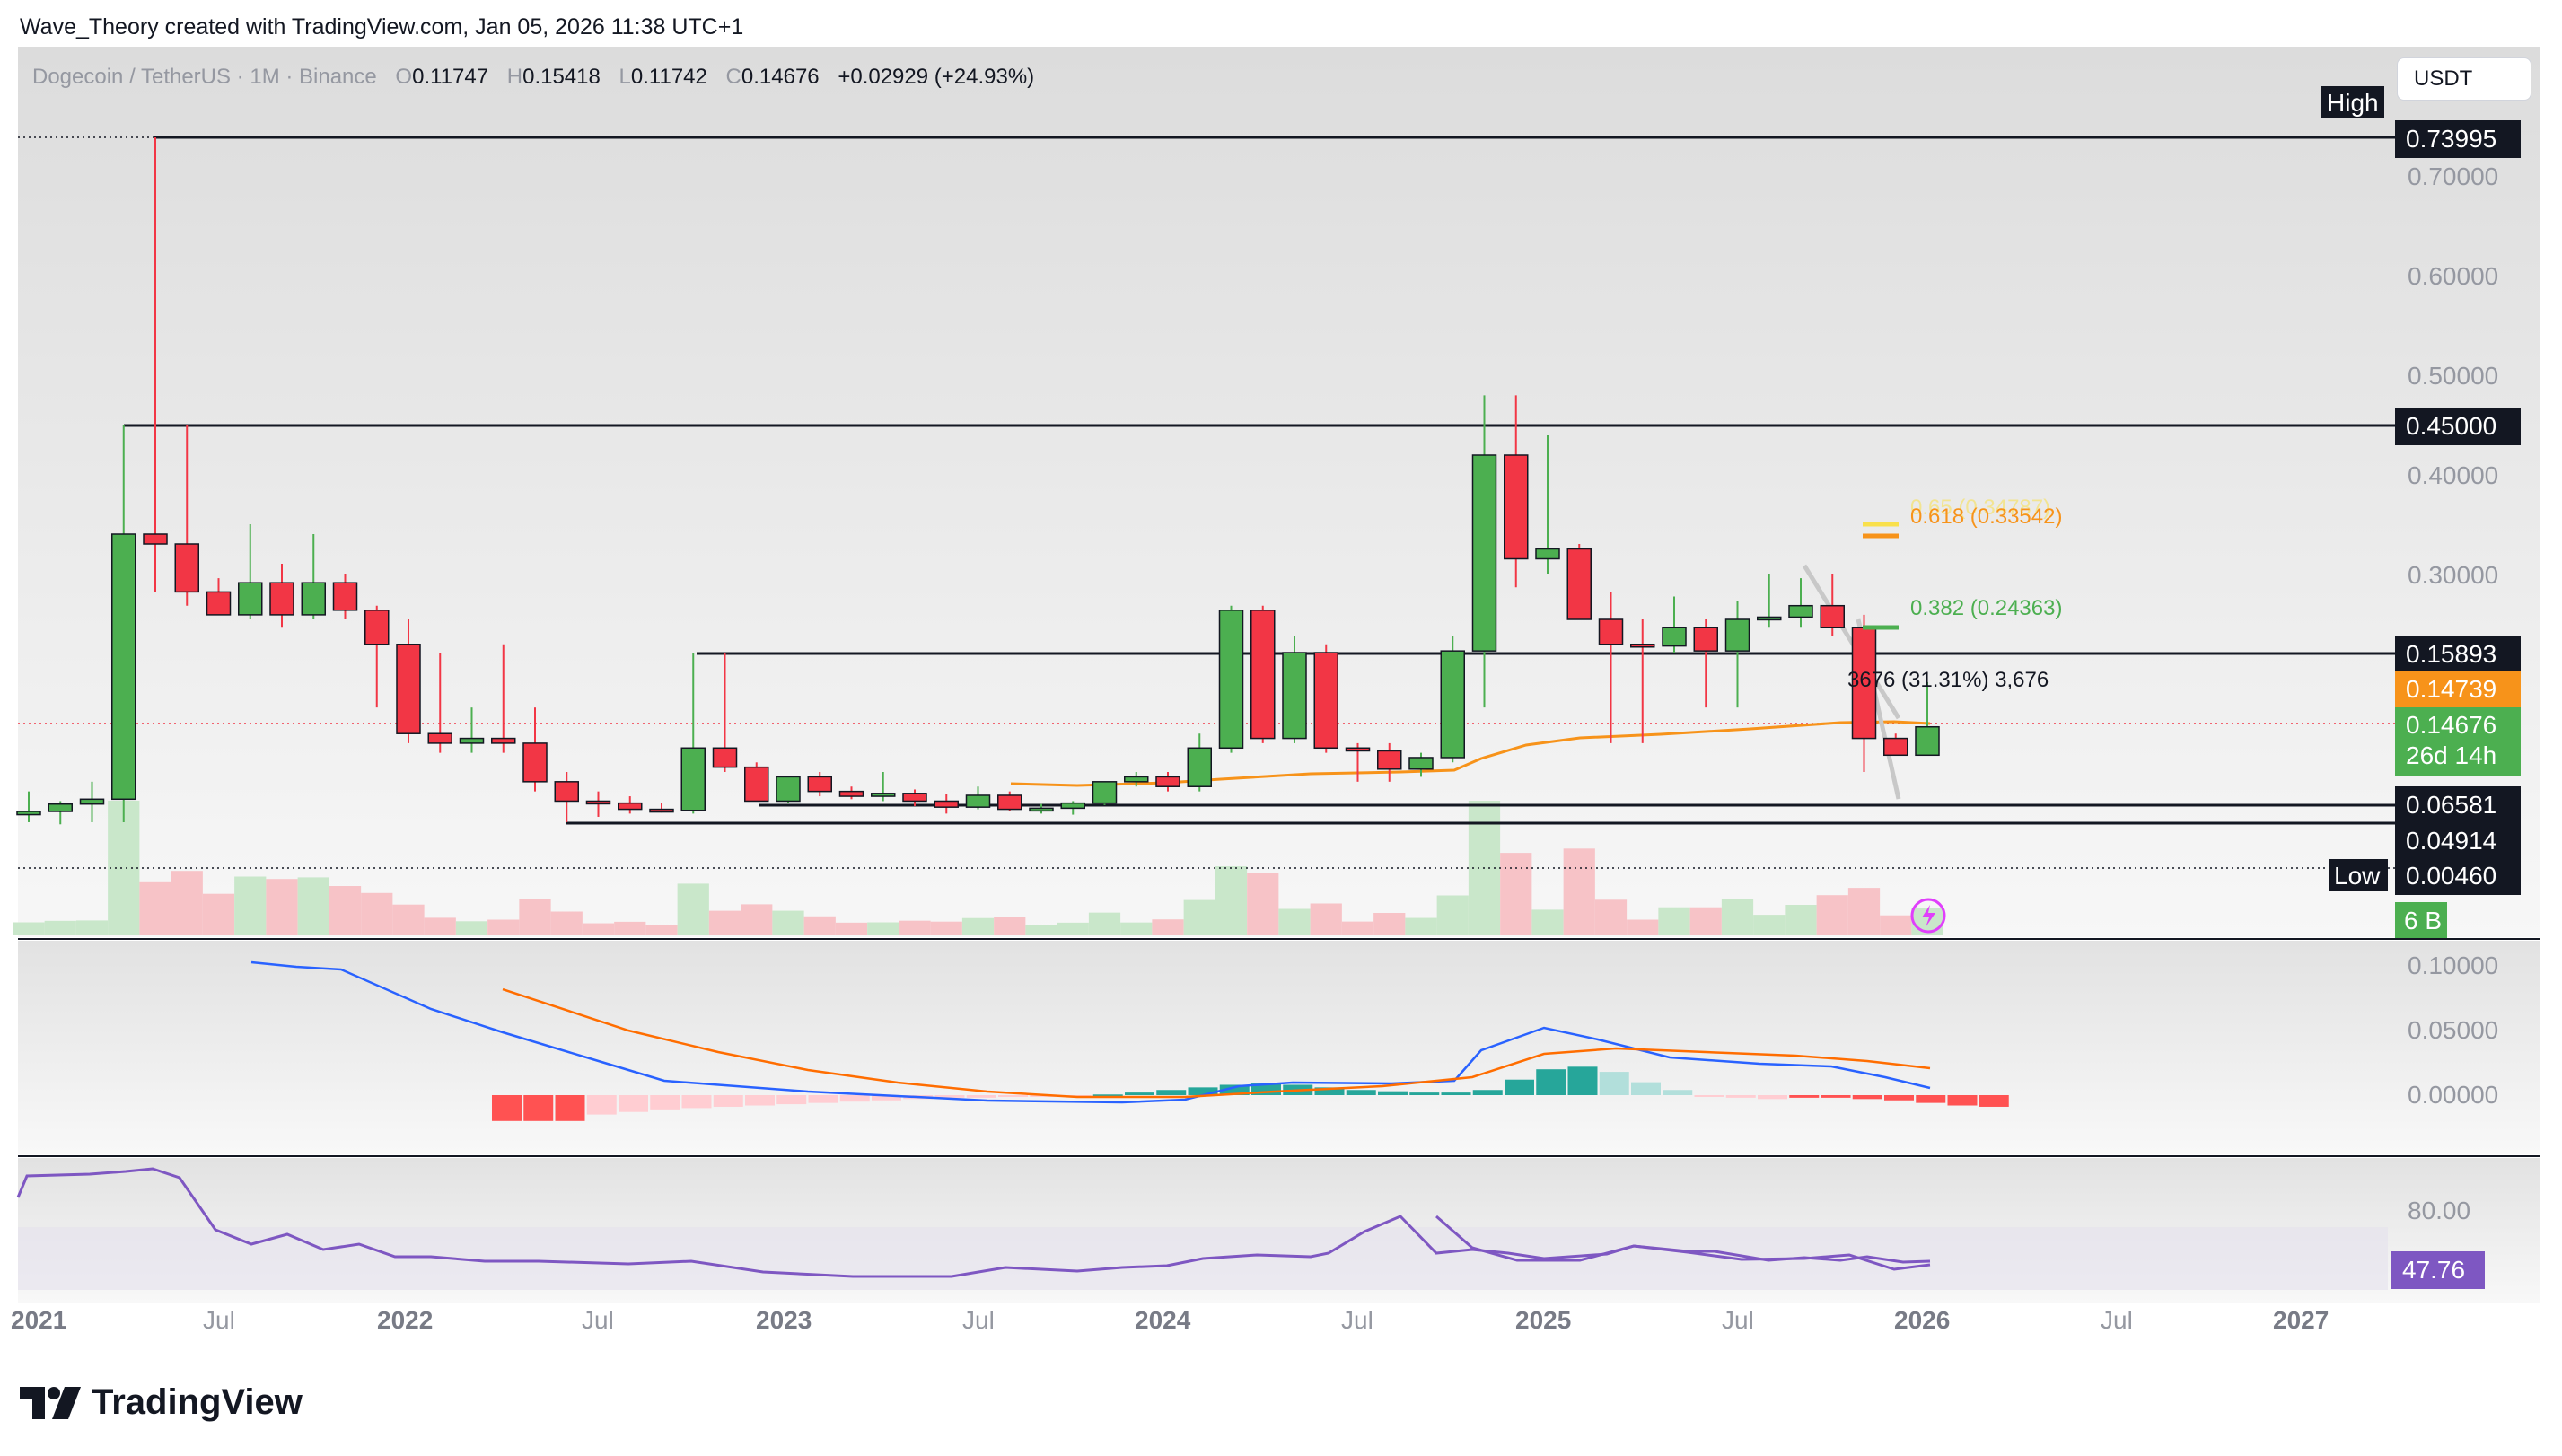  Describe the element at coordinates (1928, 916) in the screenshot. I see `lightning-icon` at that location.